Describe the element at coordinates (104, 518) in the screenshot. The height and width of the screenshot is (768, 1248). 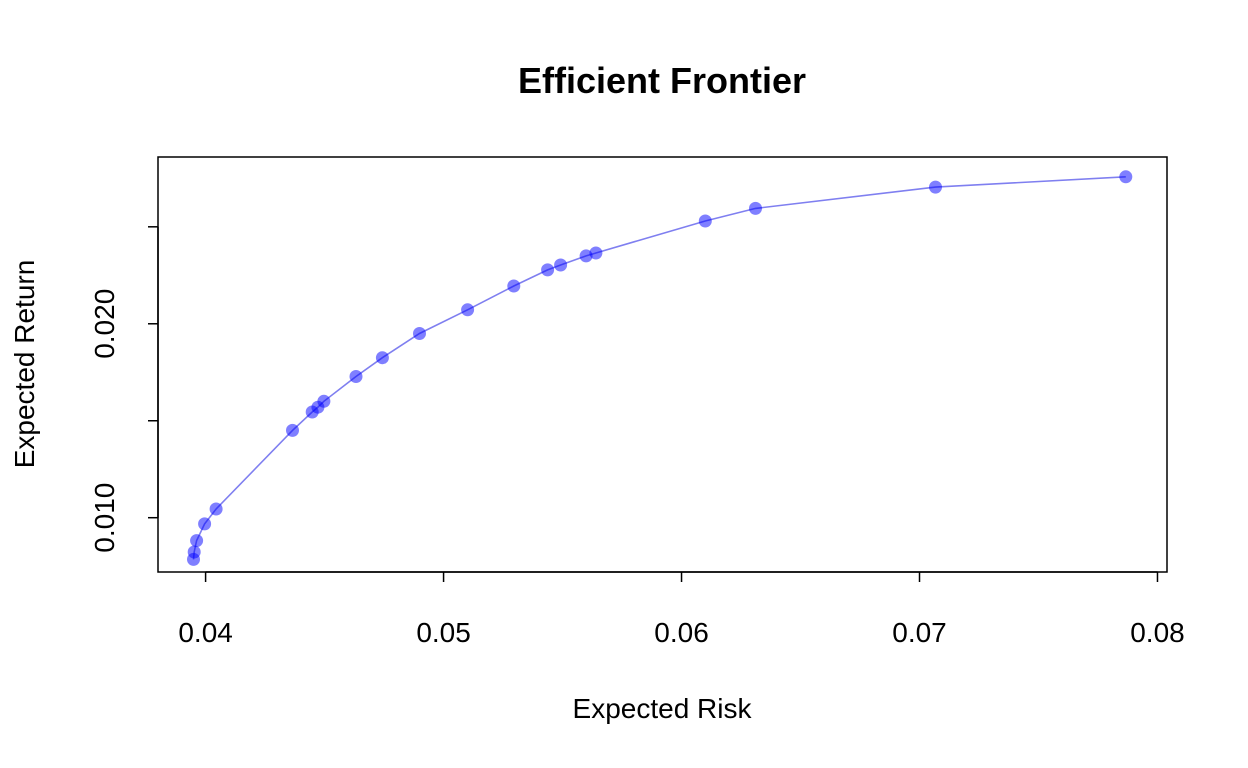
I see `y-tick-label: 0.010` at that location.